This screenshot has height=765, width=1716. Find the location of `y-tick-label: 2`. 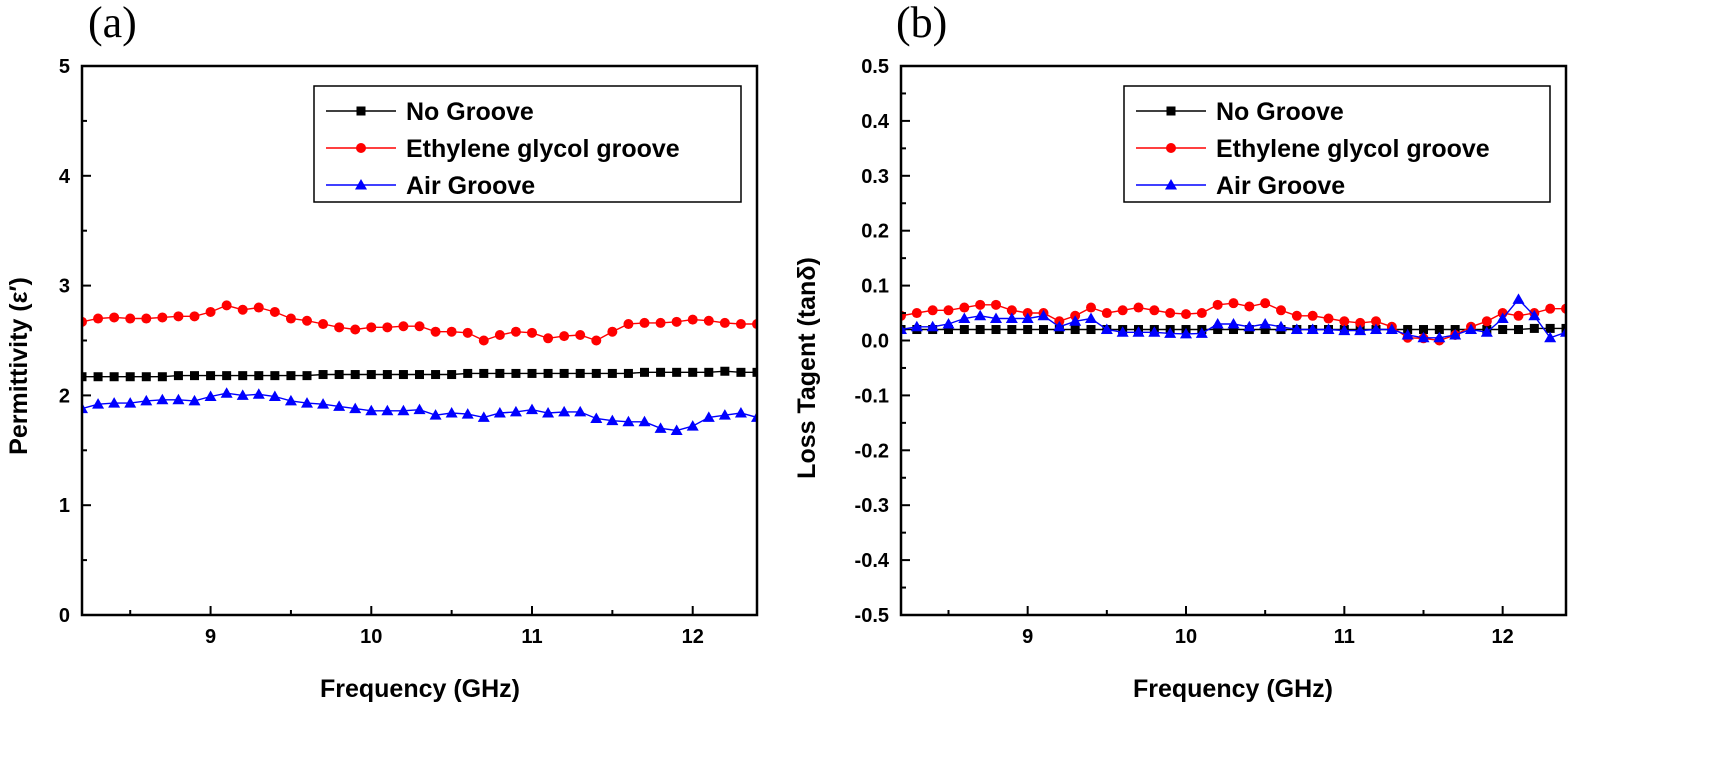

y-tick-label: 2 is located at coordinates (64, 396).